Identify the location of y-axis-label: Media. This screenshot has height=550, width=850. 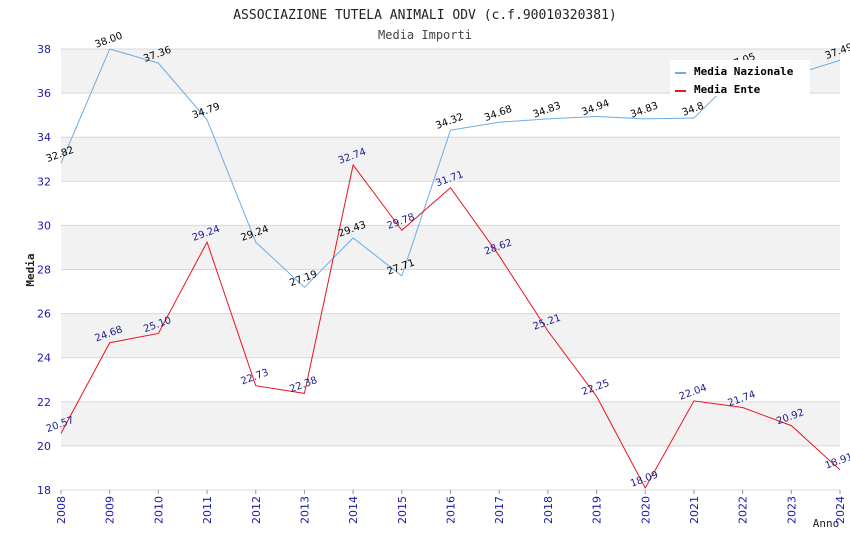
(30, 269).